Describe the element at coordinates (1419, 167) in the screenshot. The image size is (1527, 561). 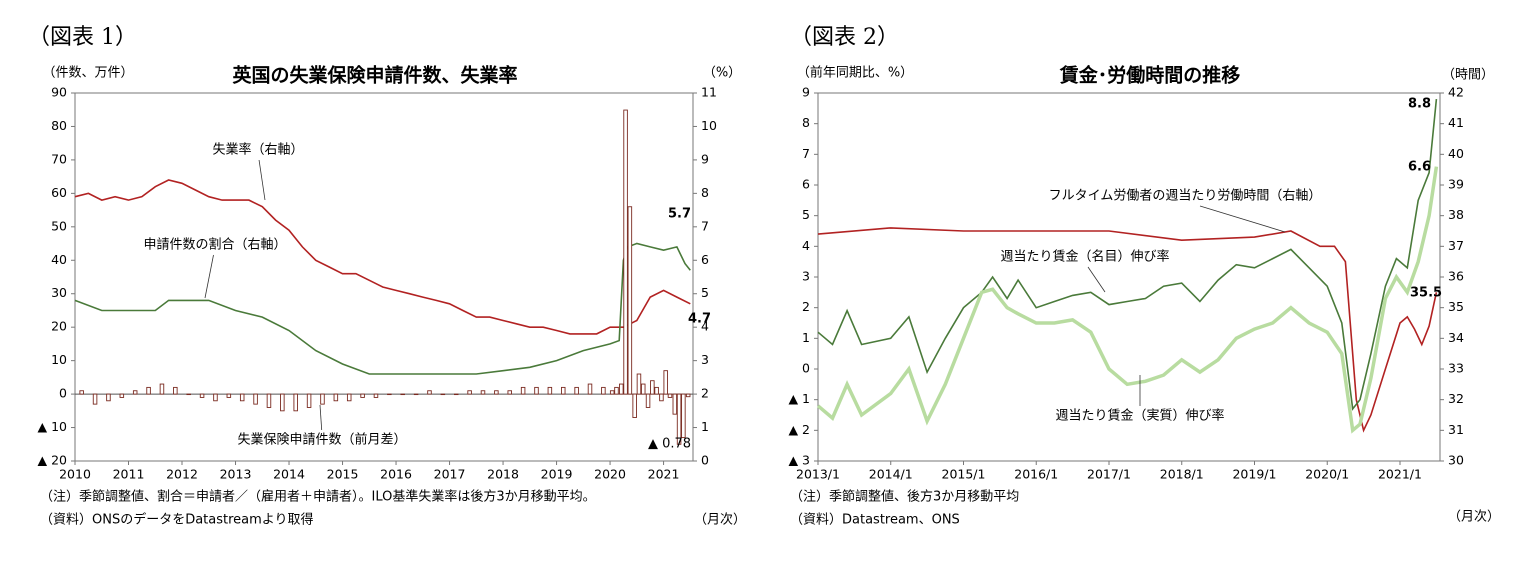
I see `value-label: 6.6` at that location.